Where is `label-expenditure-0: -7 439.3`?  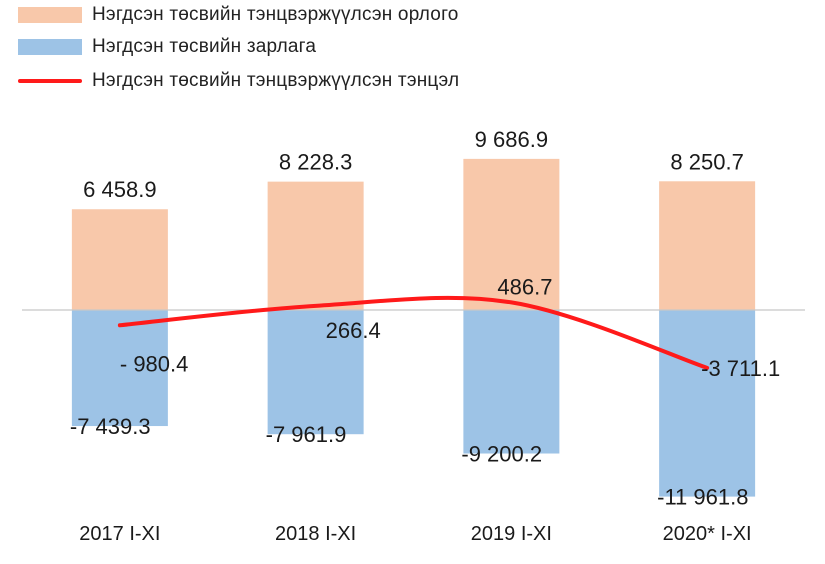 label-expenditure-0: -7 439.3 is located at coordinates (110, 426).